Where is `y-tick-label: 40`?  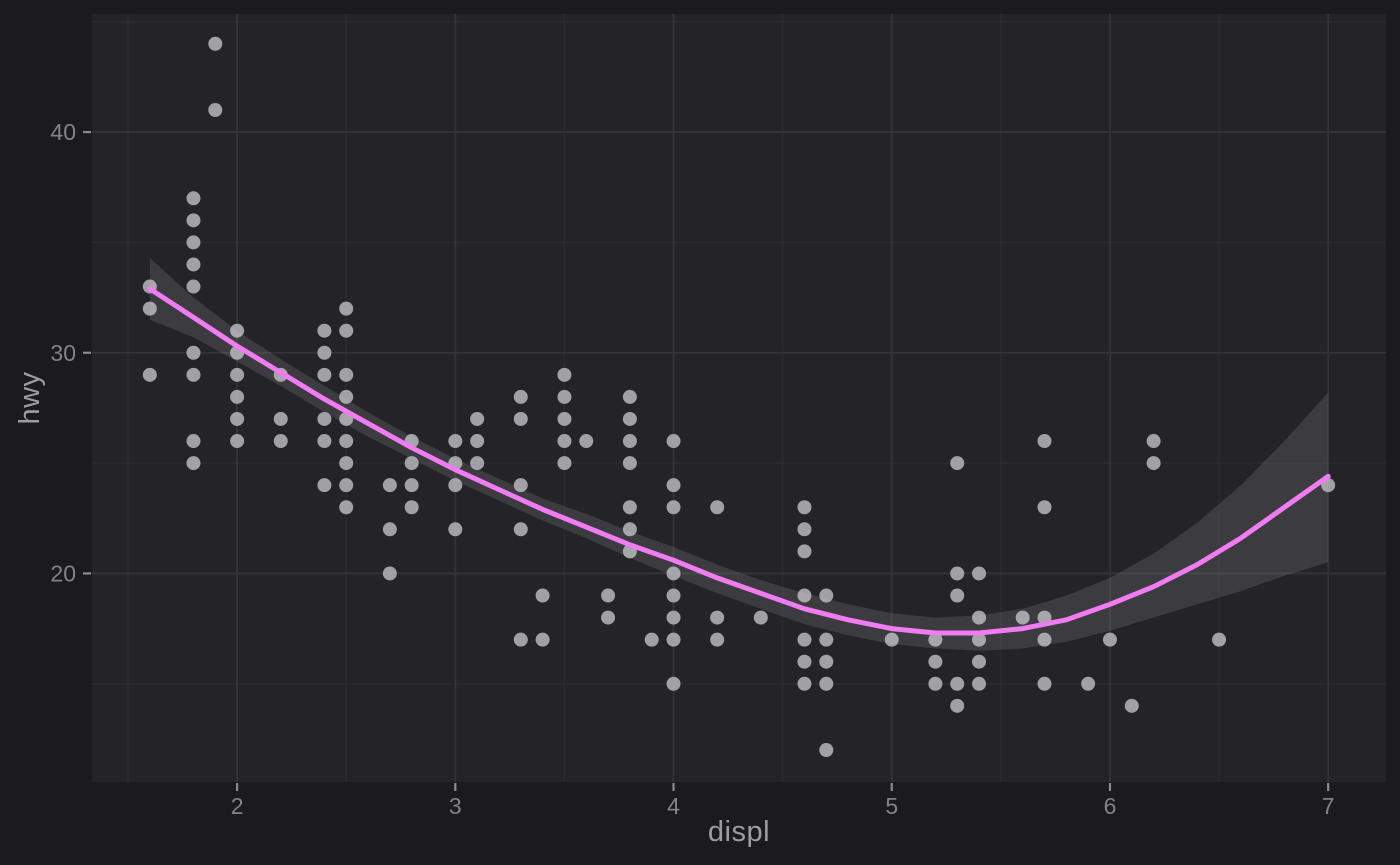 y-tick-label: 40 is located at coordinates (63, 132).